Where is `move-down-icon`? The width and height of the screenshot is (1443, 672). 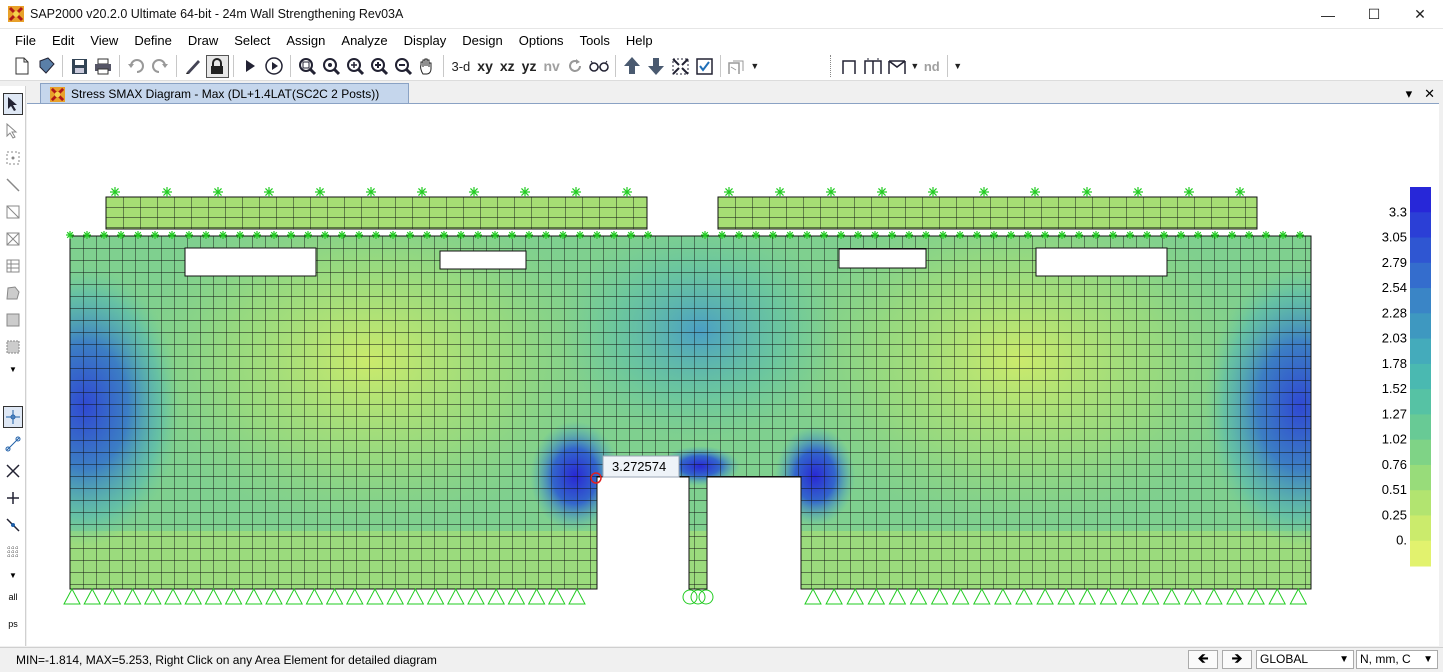 move-down-icon is located at coordinates (656, 66).